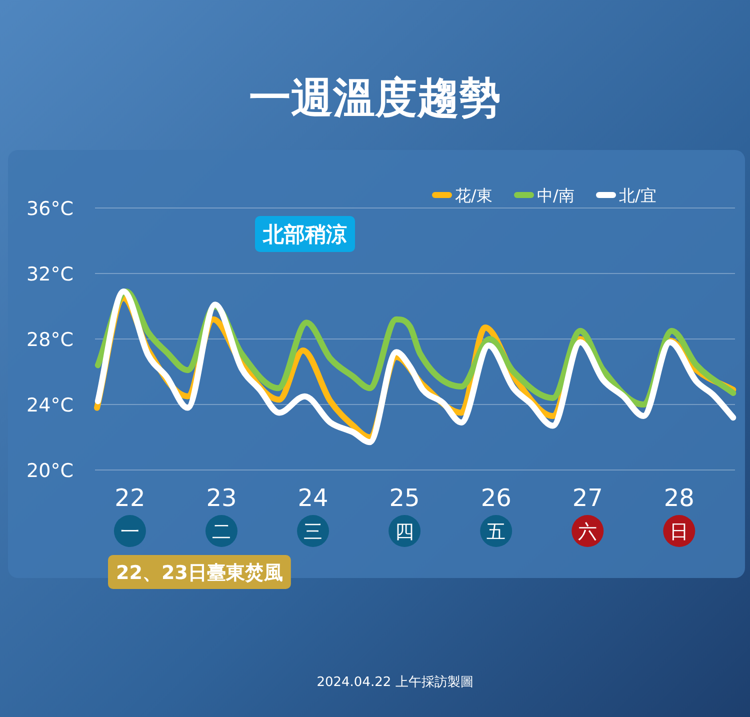 The height and width of the screenshot is (717, 750). What do you see at coordinates (555, 195) in the screenshot?
I see `legend-label: 中/南` at bounding box center [555, 195].